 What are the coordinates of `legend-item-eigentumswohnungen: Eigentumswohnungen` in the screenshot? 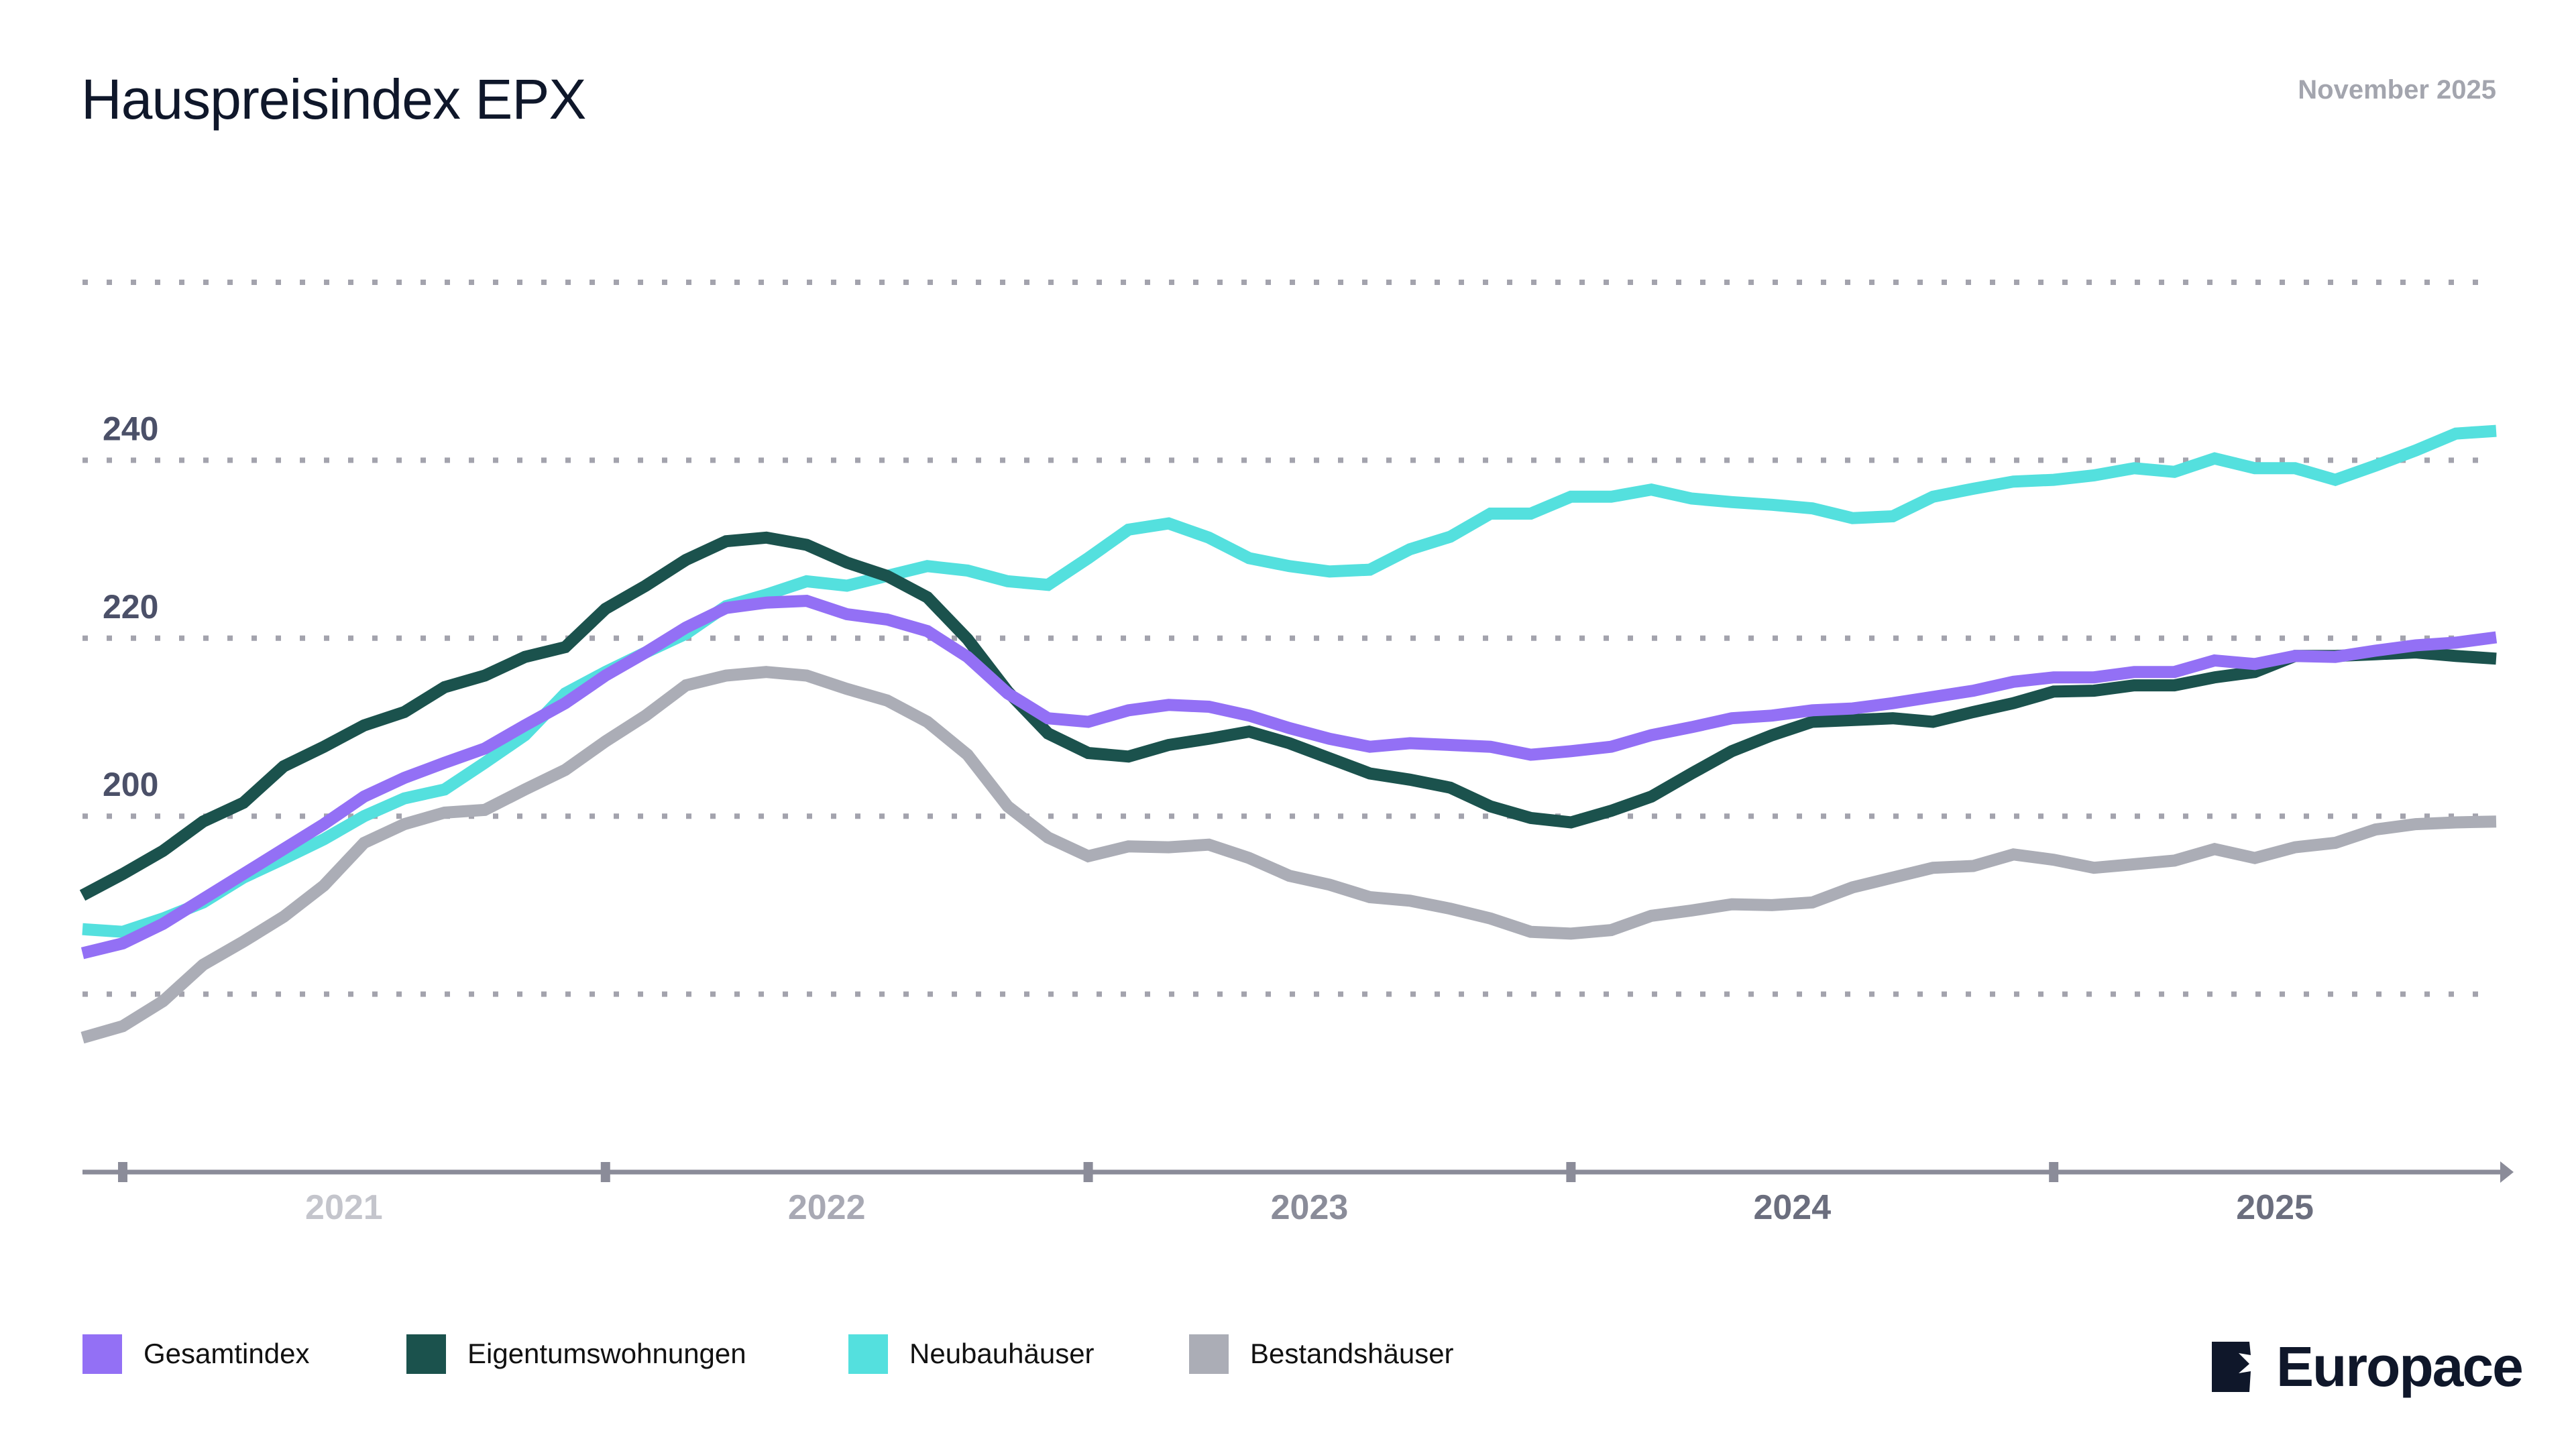 It's located at (576, 1354).